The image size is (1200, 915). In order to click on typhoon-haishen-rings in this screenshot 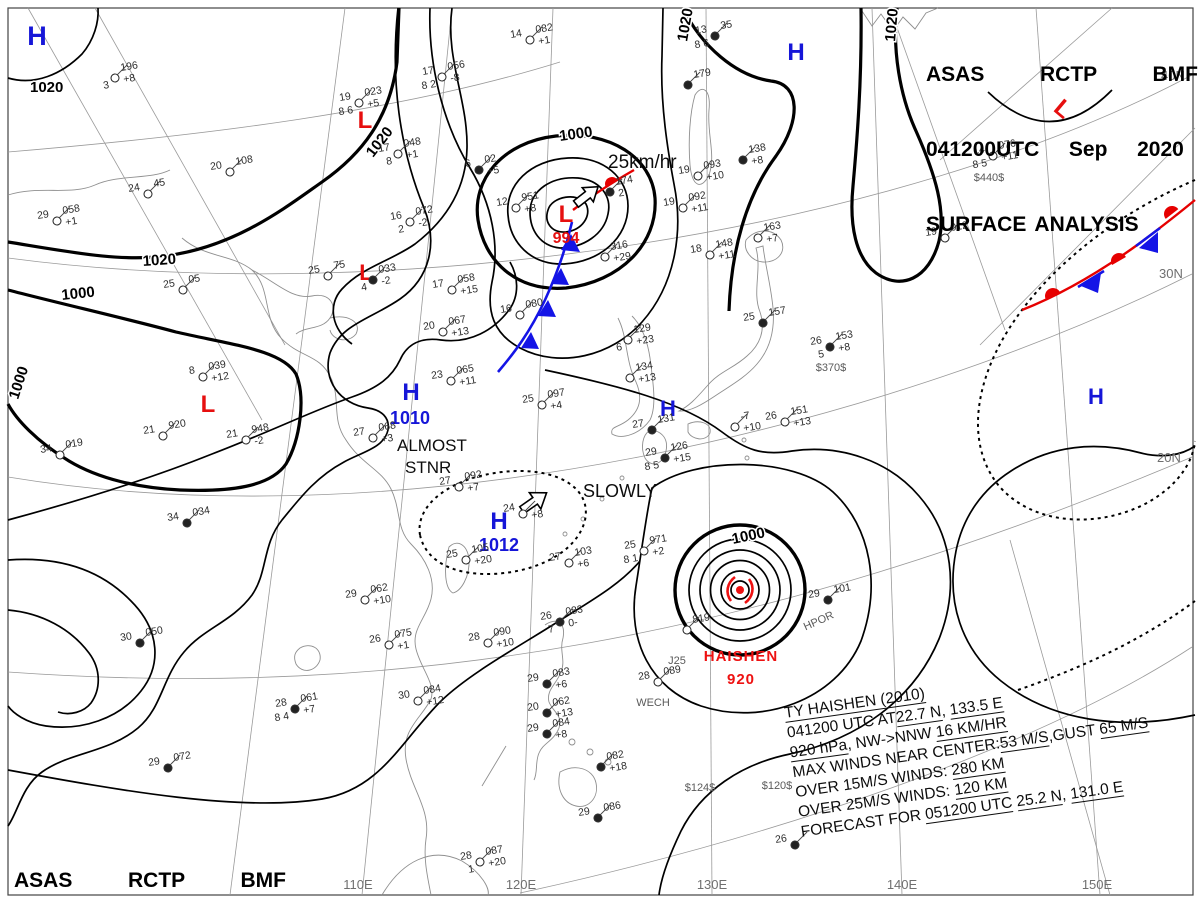, I will do `click(752, 588)`.